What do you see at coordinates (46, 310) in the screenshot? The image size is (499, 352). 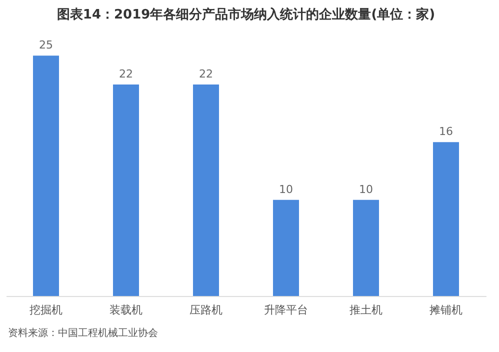 I see `x-tick-label: 挖掘机` at bounding box center [46, 310].